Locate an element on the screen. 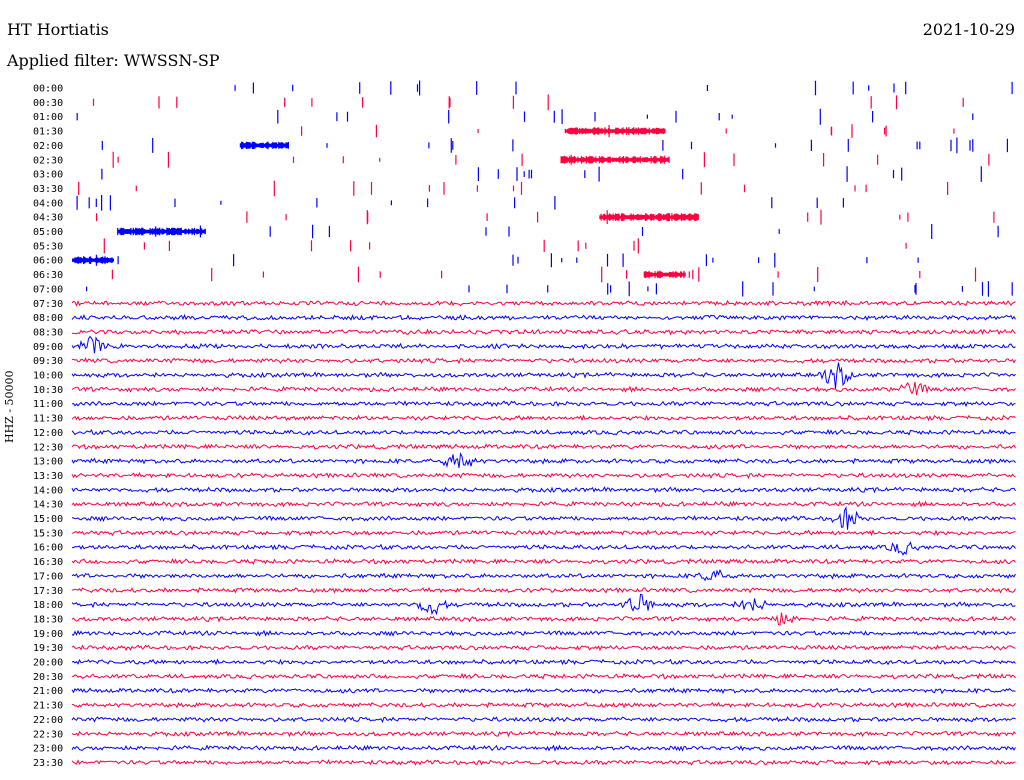 Image resolution: width=1024 pixels, height=780 pixels. row-time-label: 00:30 is located at coordinates (48, 103).